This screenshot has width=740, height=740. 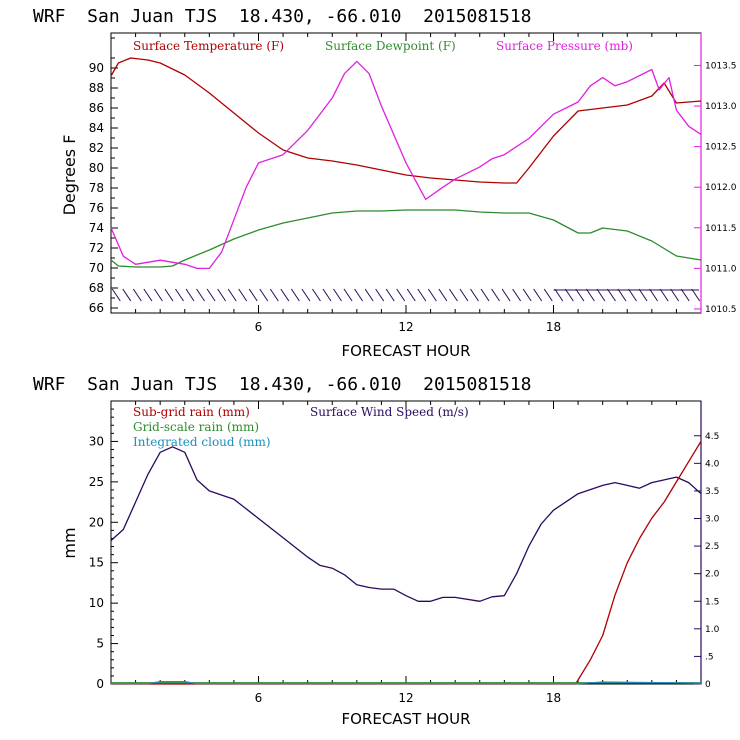 I want to click on y2-tick-label: 1.5, so click(x=712, y=602).